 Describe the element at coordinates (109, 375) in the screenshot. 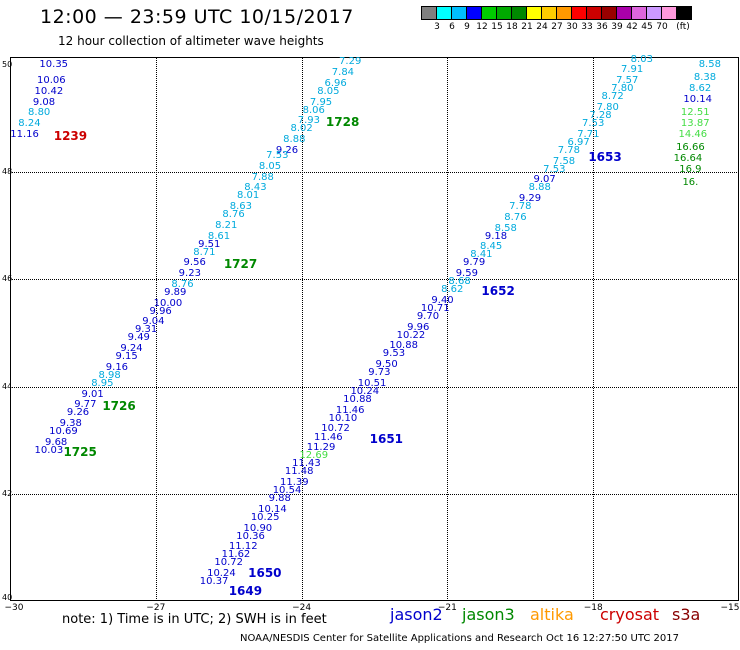

I see `swh-value: 8.98` at that location.